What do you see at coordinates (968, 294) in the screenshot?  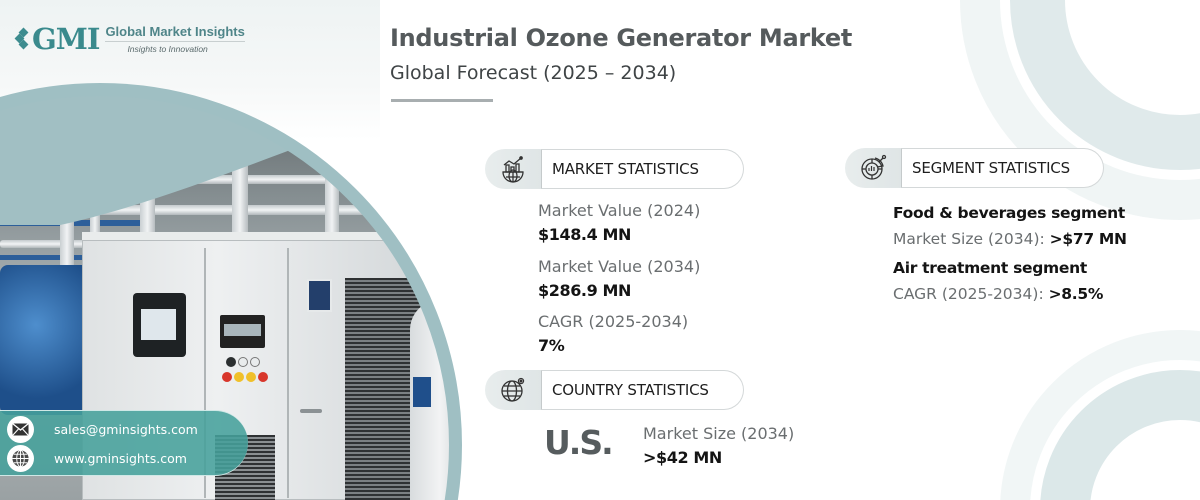 I see `segment-metric-label: CAGR (2025-2034):` at bounding box center [968, 294].